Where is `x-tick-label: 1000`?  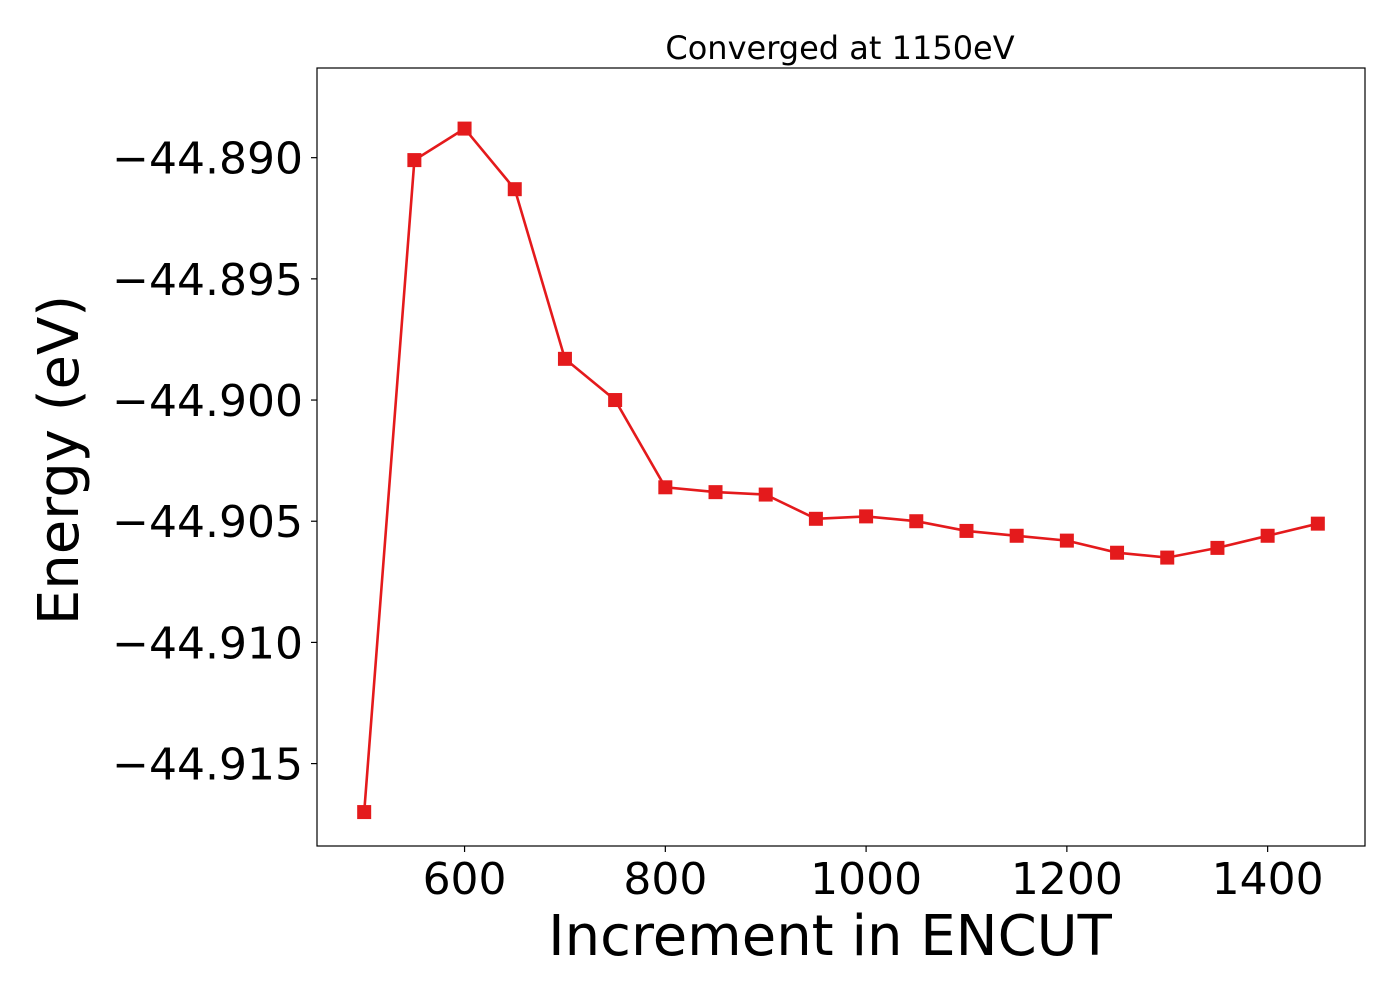 x-tick-label: 1000 is located at coordinates (866, 879).